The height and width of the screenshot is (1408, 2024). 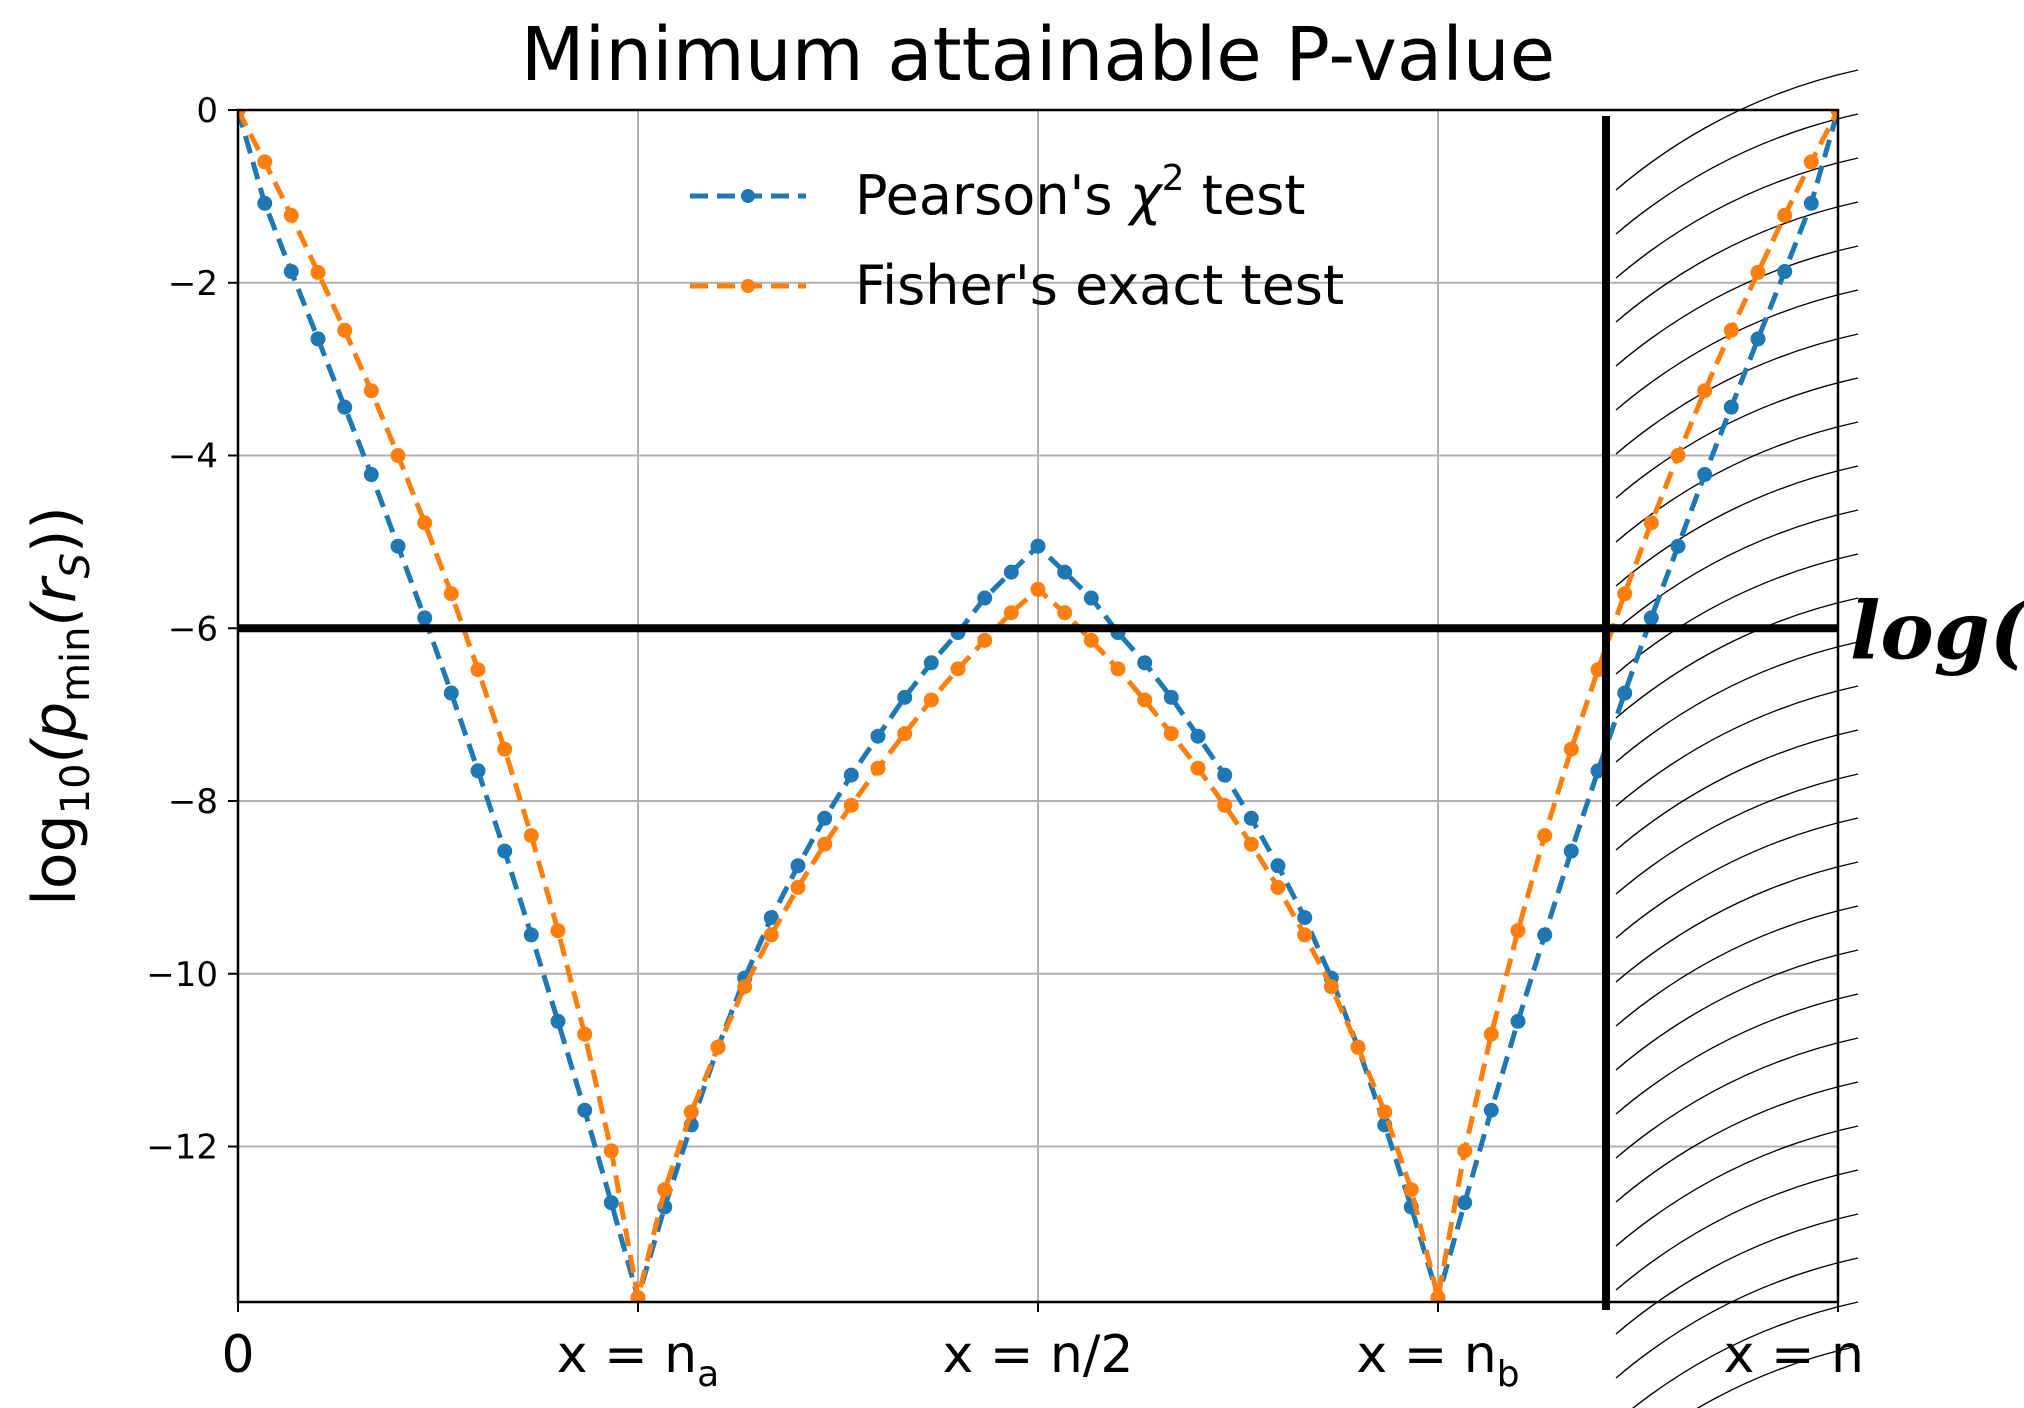 What do you see at coordinates (1017, 237) in the screenshot?
I see `legend: Pearson's χ2 test Fisher's exact test` at bounding box center [1017, 237].